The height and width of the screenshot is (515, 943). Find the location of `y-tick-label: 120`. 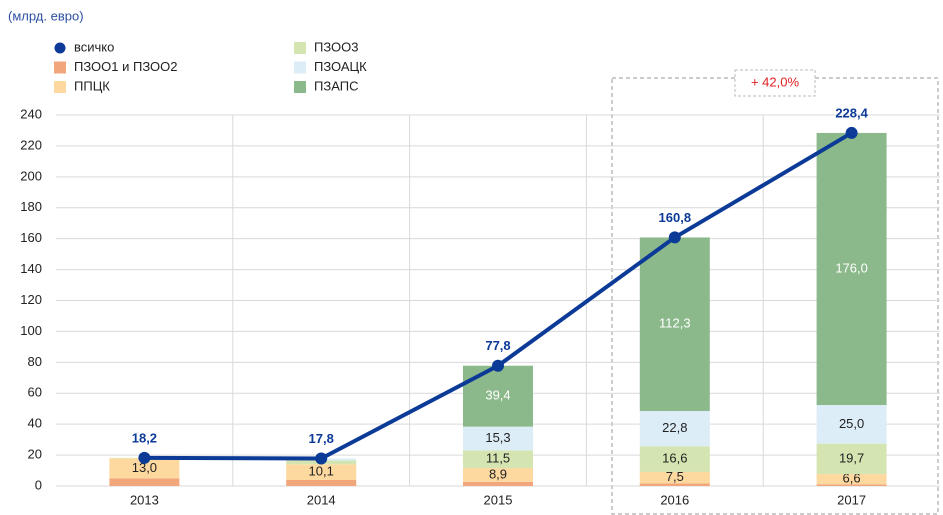

y-tick-label: 120 is located at coordinates (31, 299).